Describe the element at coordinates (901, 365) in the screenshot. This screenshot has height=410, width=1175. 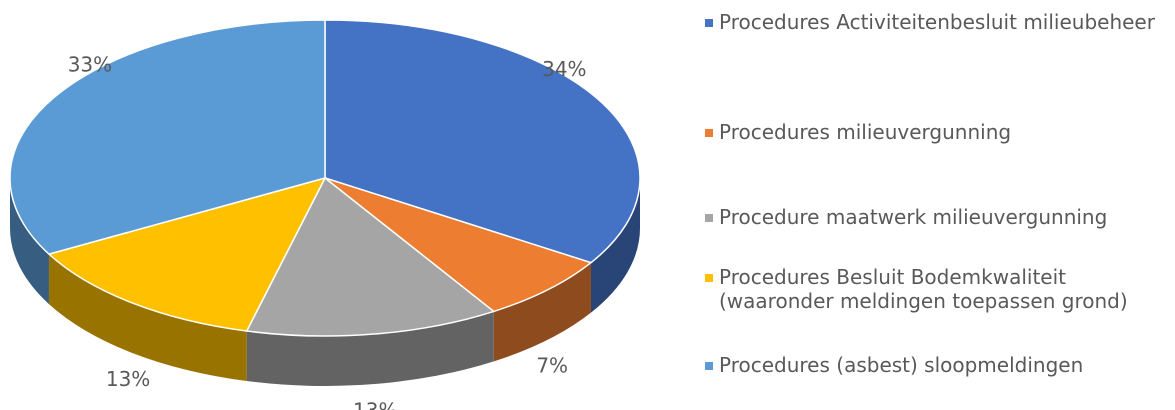
I see `legend-label: Procedures (asbest) sloopmeldingen` at that location.